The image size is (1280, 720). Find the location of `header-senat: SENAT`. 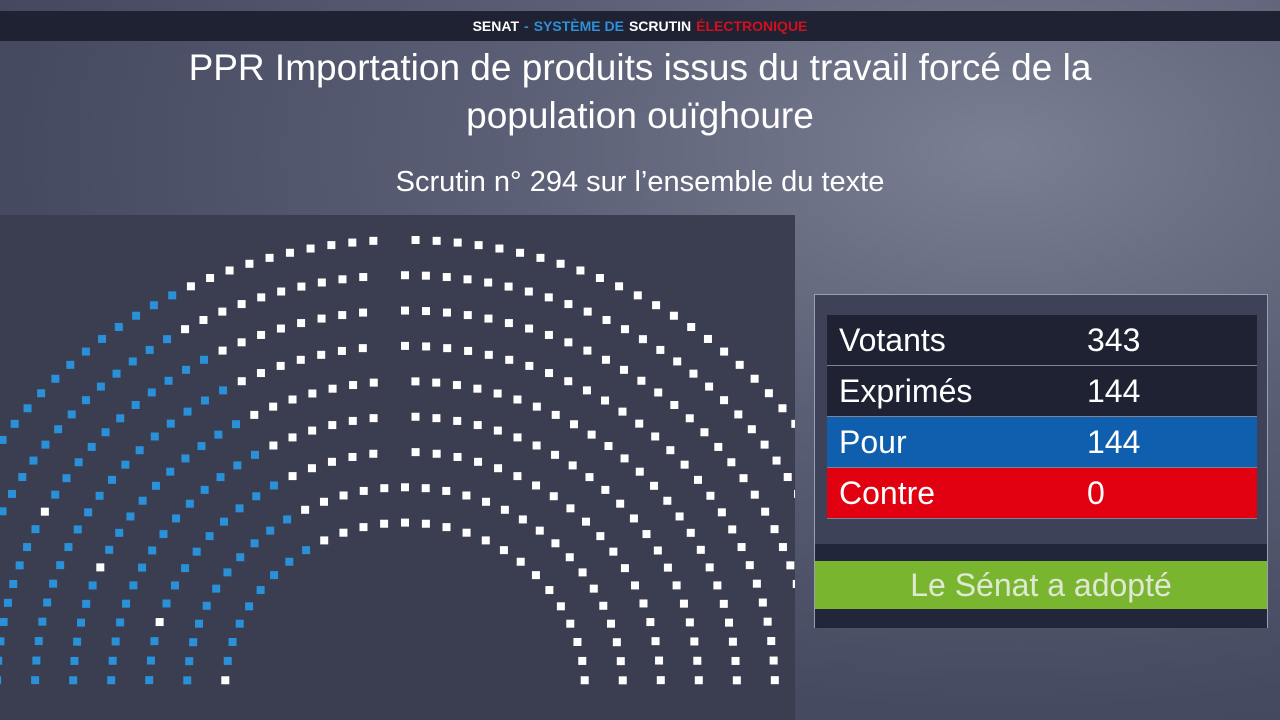

header-senat: SENAT is located at coordinates (496, 26).